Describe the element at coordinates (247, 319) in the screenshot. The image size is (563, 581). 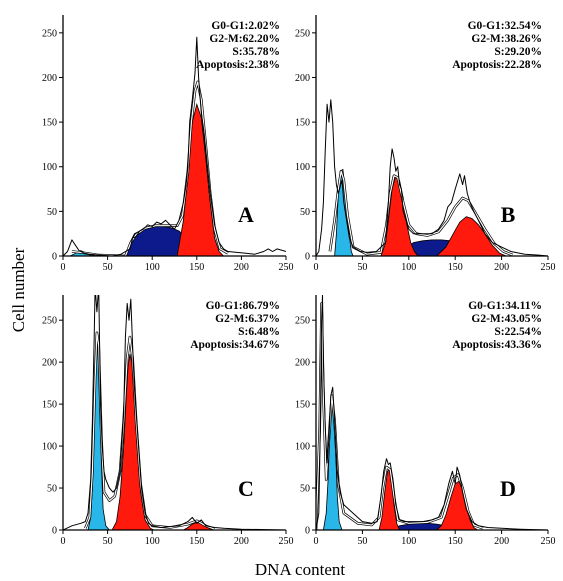
I see `panel-c-stat-label: G2-M:6.37%` at that location.